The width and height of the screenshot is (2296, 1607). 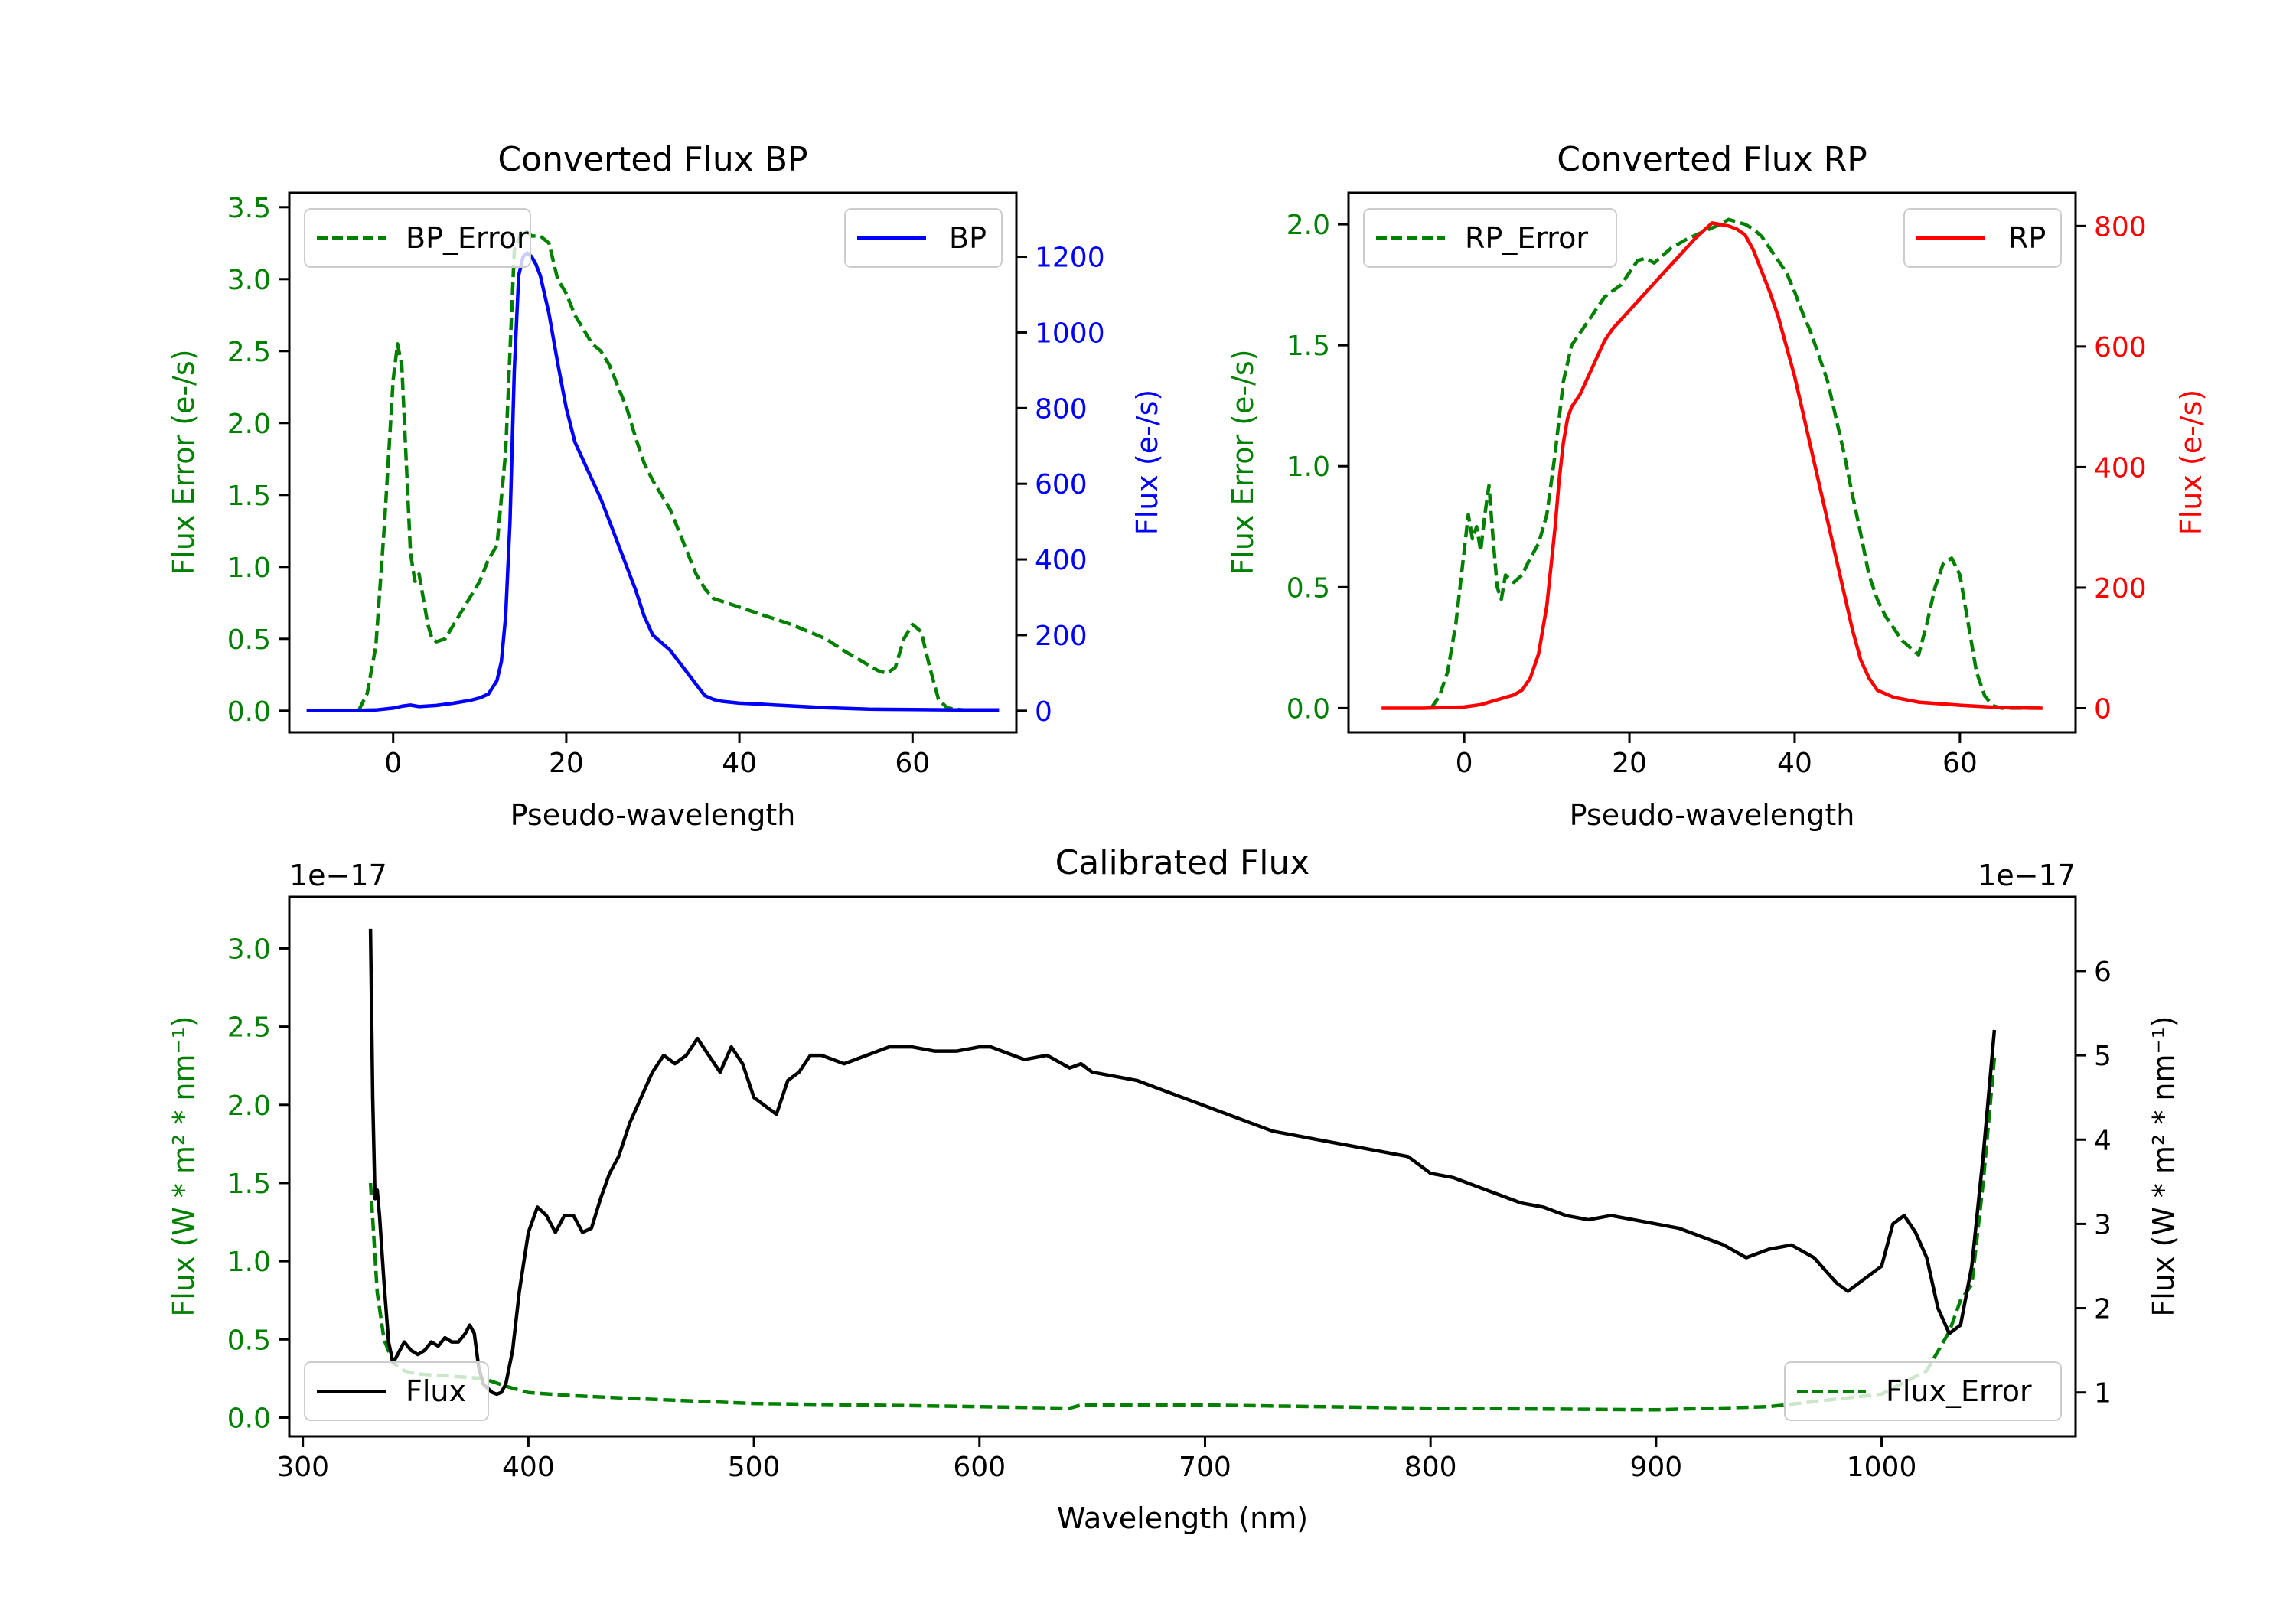 What do you see at coordinates (1629, 763) in the screenshot?
I see `rp-xtick-label: 20` at bounding box center [1629, 763].